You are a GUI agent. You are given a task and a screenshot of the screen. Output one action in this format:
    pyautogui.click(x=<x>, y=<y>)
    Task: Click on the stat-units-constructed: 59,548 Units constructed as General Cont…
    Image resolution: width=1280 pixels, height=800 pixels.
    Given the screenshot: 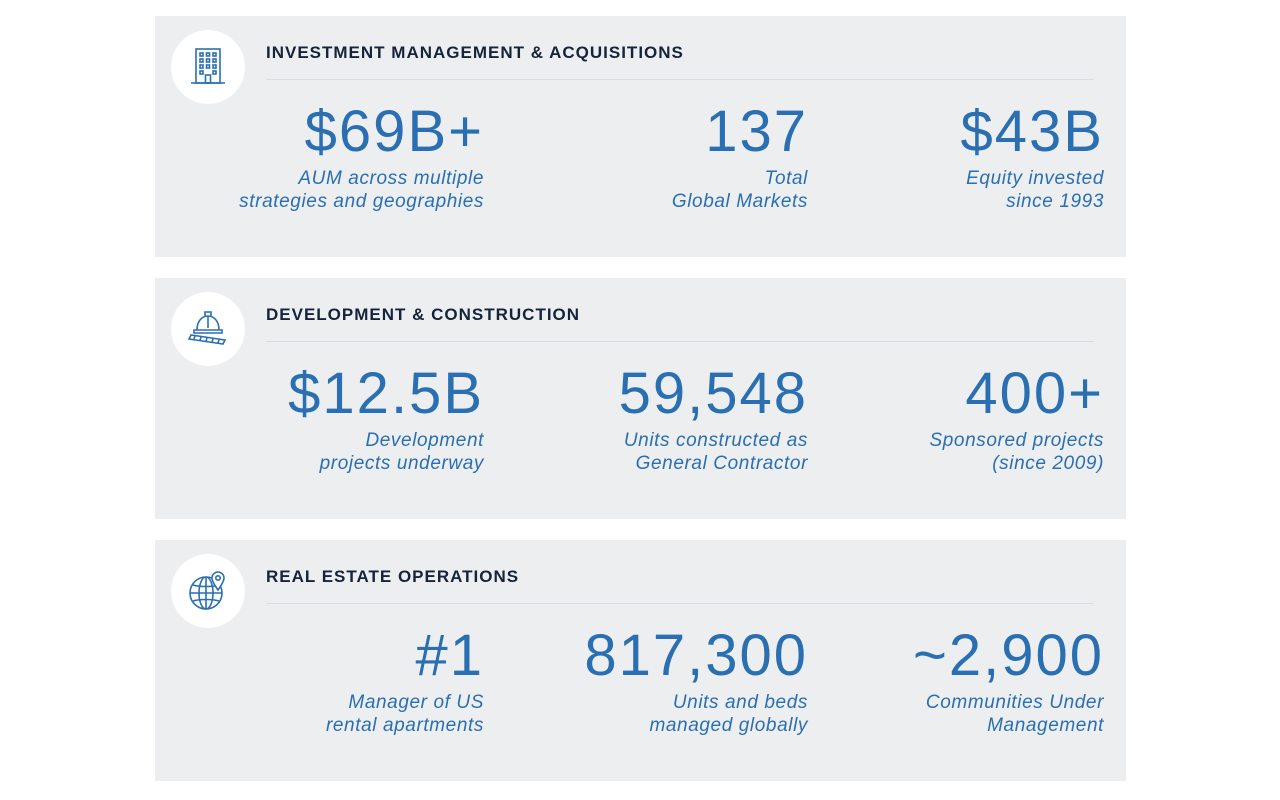 What is the action you would take?
    pyautogui.click(x=713, y=419)
    